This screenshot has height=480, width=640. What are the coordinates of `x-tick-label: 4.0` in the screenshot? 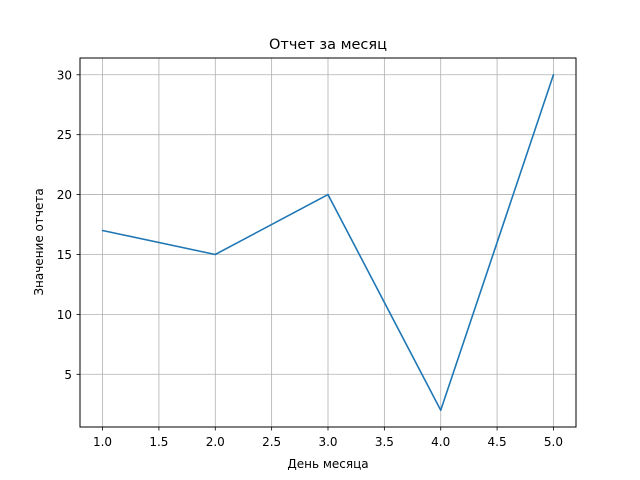 It's located at (440, 442).